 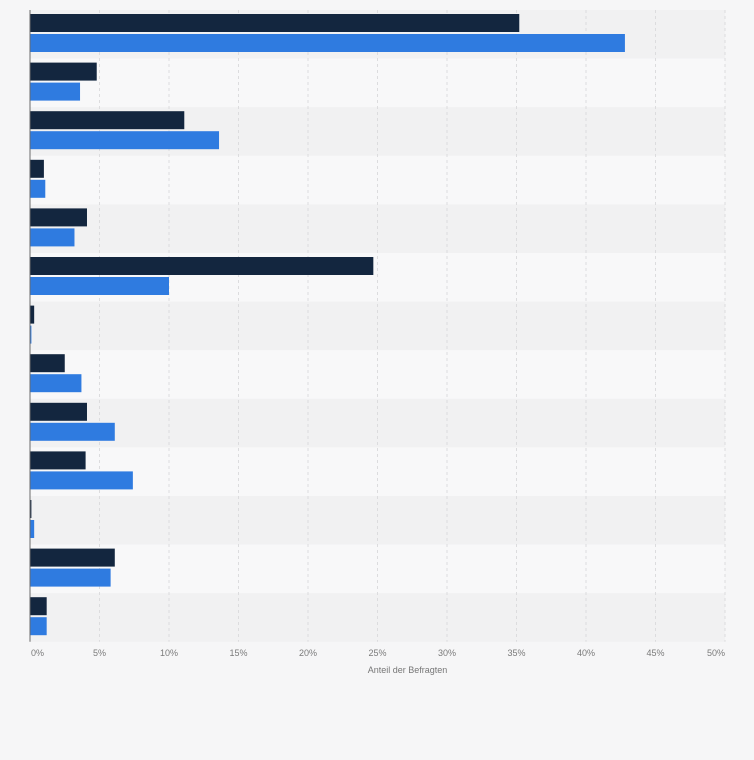 What do you see at coordinates (447, 653) in the screenshot?
I see `x-tick-label: 30%` at bounding box center [447, 653].